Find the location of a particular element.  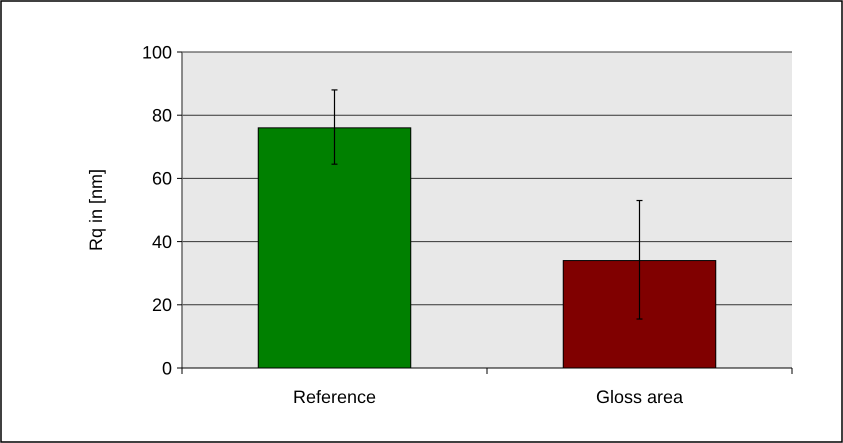

y-tick-label: 20 is located at coordinates (162, 305).